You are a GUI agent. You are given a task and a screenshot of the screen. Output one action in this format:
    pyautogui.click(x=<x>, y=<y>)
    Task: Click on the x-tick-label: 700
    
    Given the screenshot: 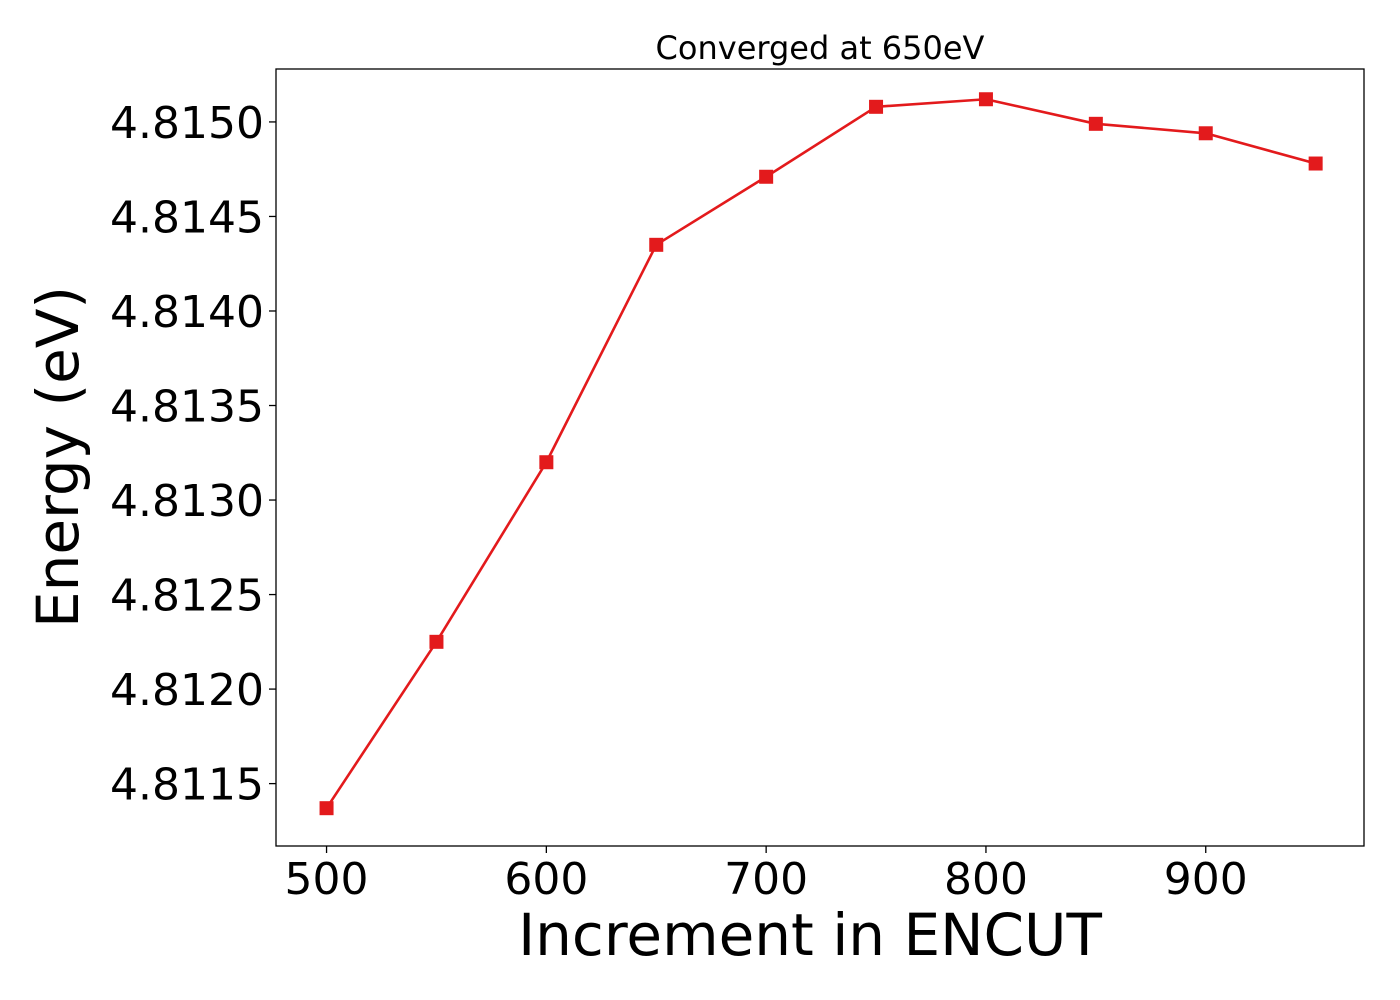 What is the action you would take?
    pyautogui.click(x=766, y=879)
    